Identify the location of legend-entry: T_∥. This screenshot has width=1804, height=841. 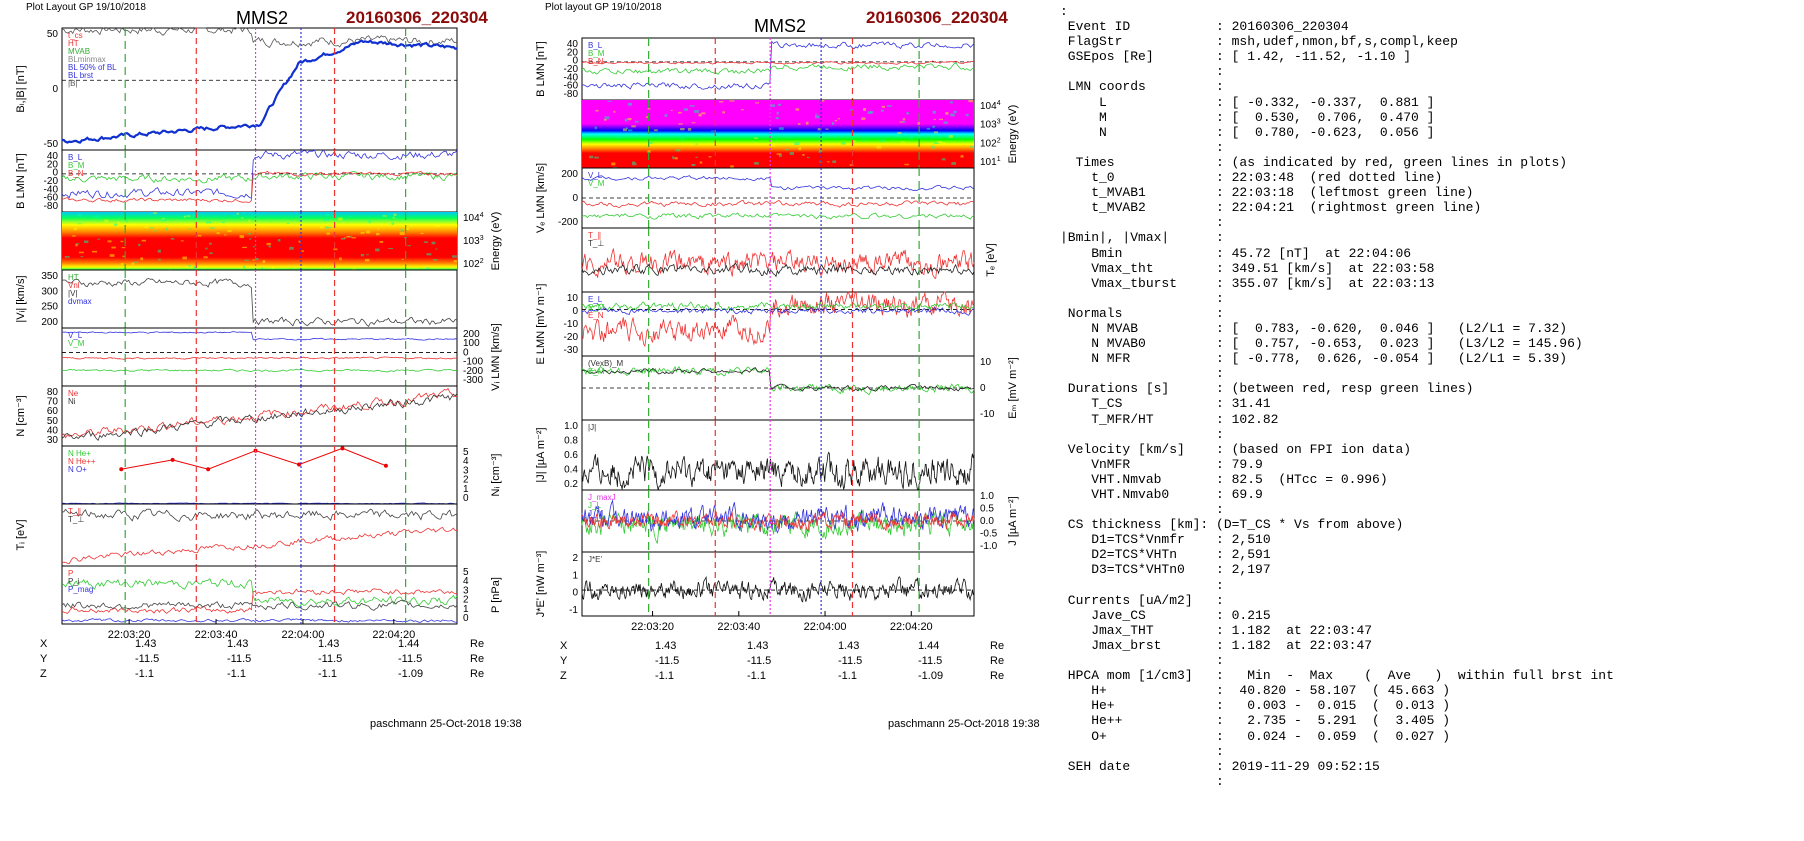
(74, 511).